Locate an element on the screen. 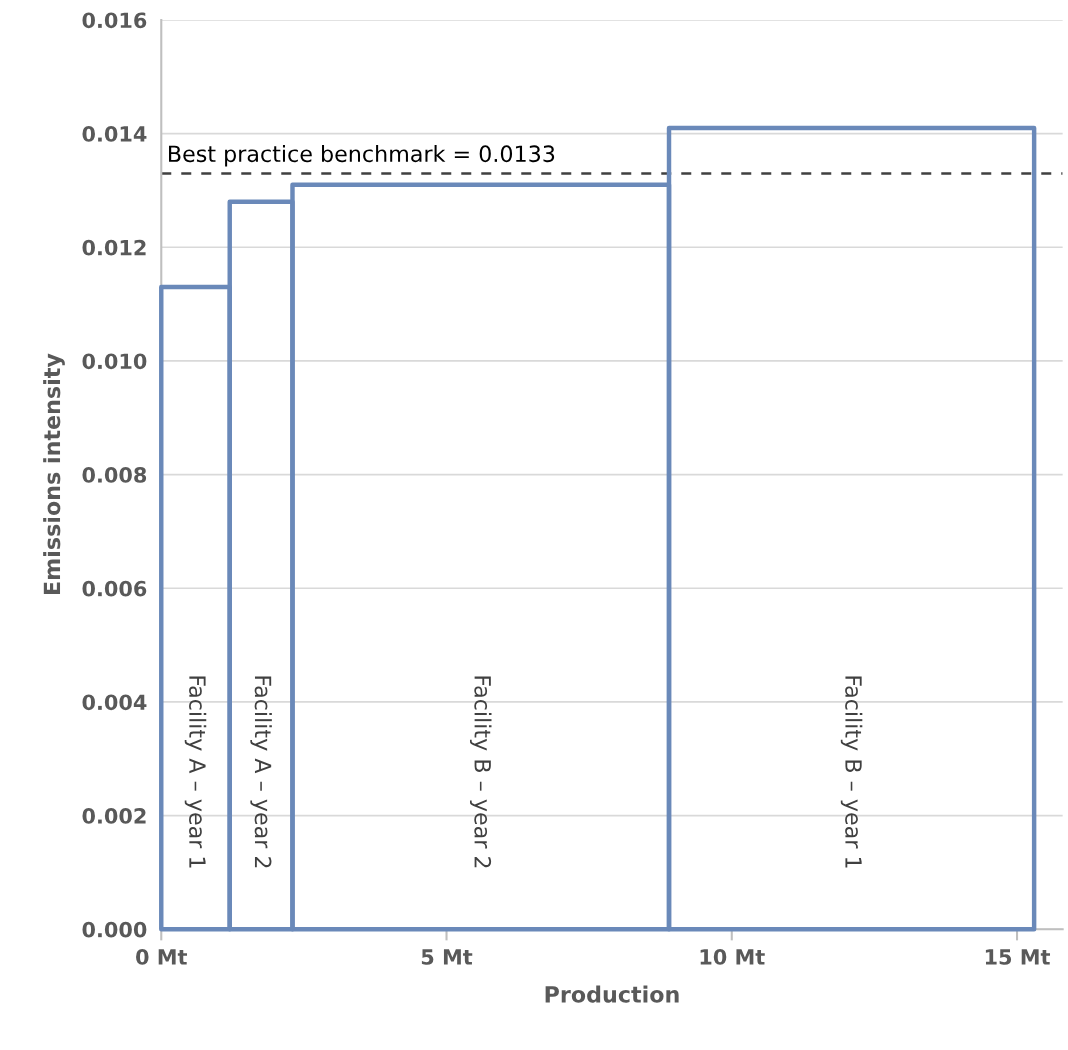 This screenshot has width=1068, height=1050. annotation: Facility A – year 2 is located at coordinates (261, 772).